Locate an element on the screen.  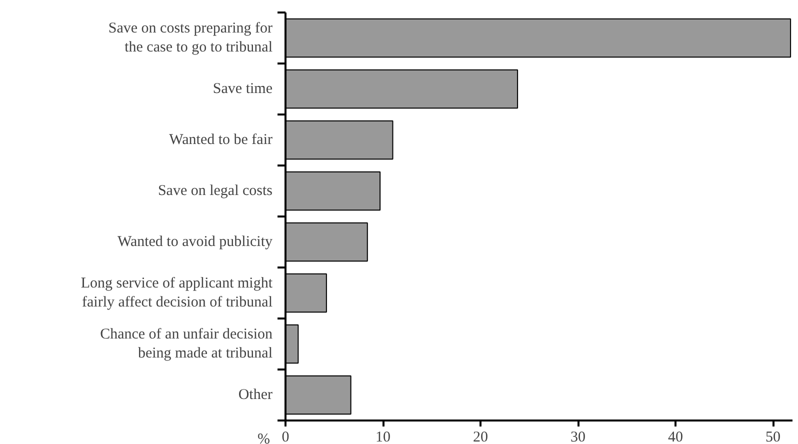
y-tick-label: Save on costs preparing for the case to go to tribunal is located at coordinates (190, 38).